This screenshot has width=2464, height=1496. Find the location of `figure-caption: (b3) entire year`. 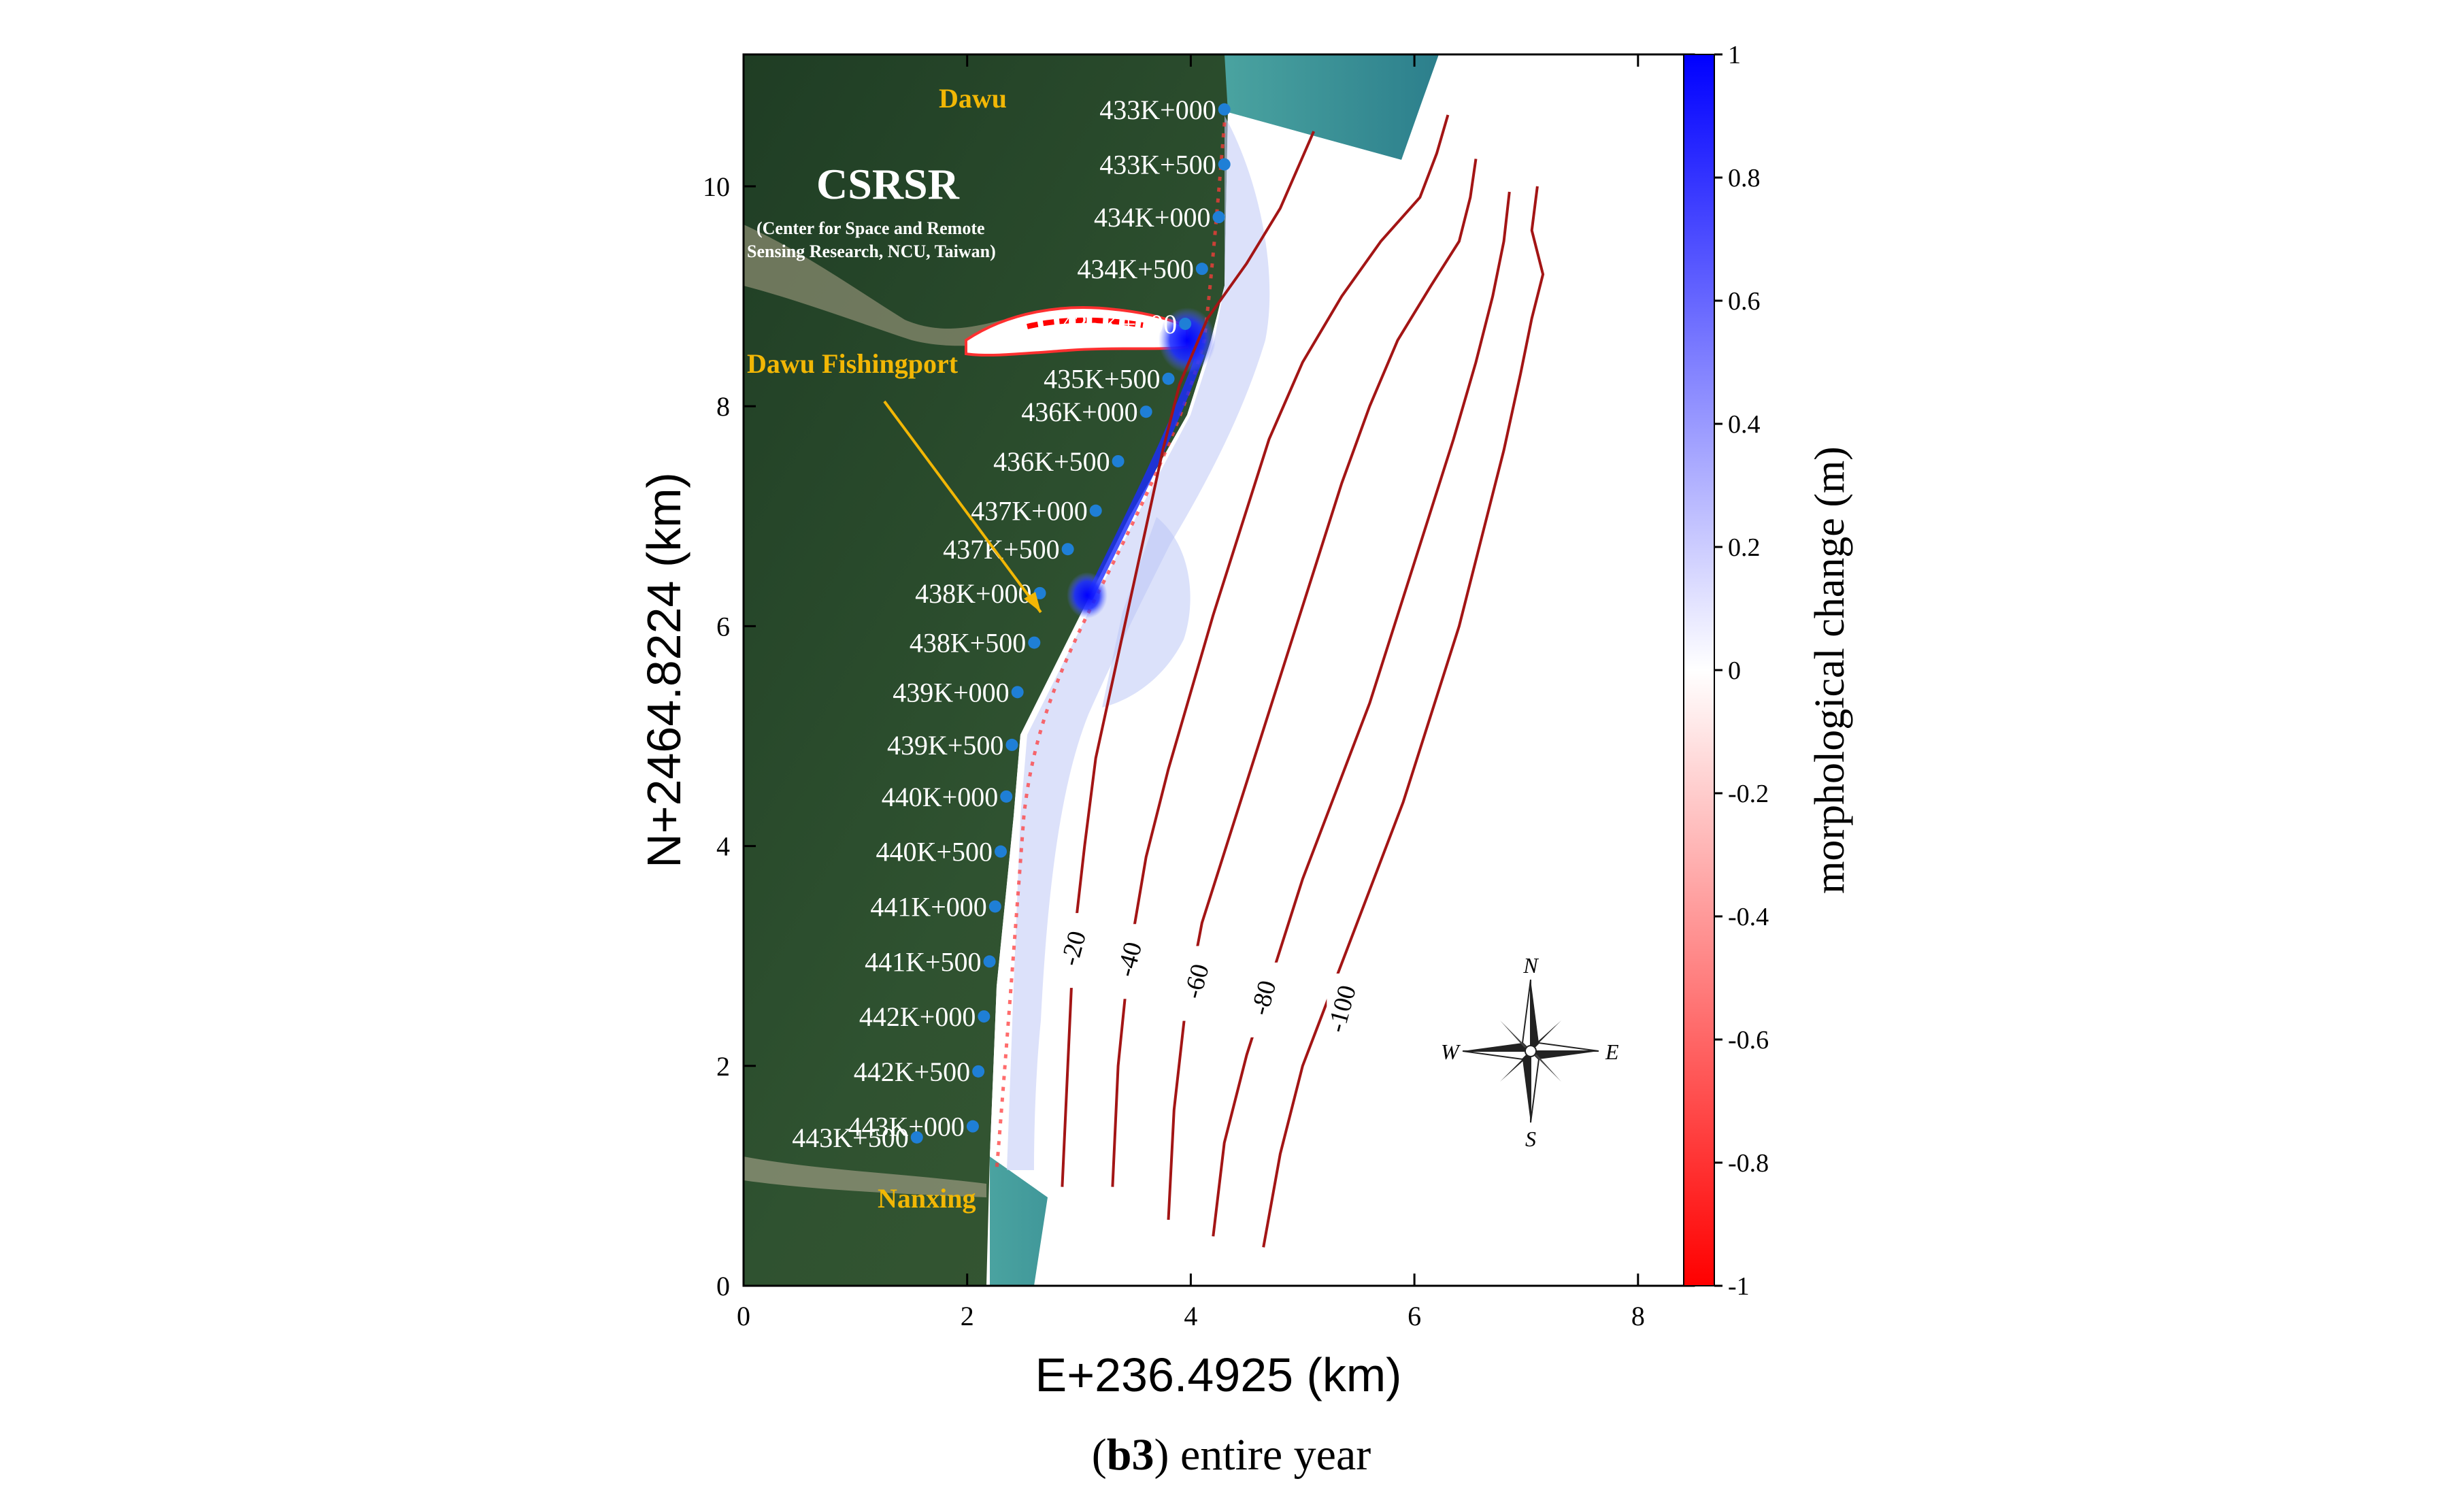

figure-caption: (b3) entire year is located at coordinates (1232, 1455).